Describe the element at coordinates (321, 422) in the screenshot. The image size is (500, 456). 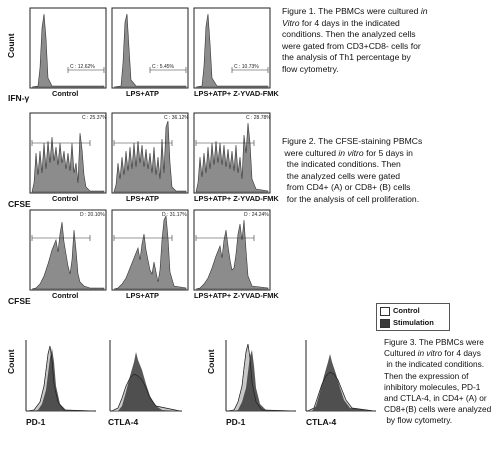
I see `fig3b-ctla4-marker: CTLA-4` at that location.